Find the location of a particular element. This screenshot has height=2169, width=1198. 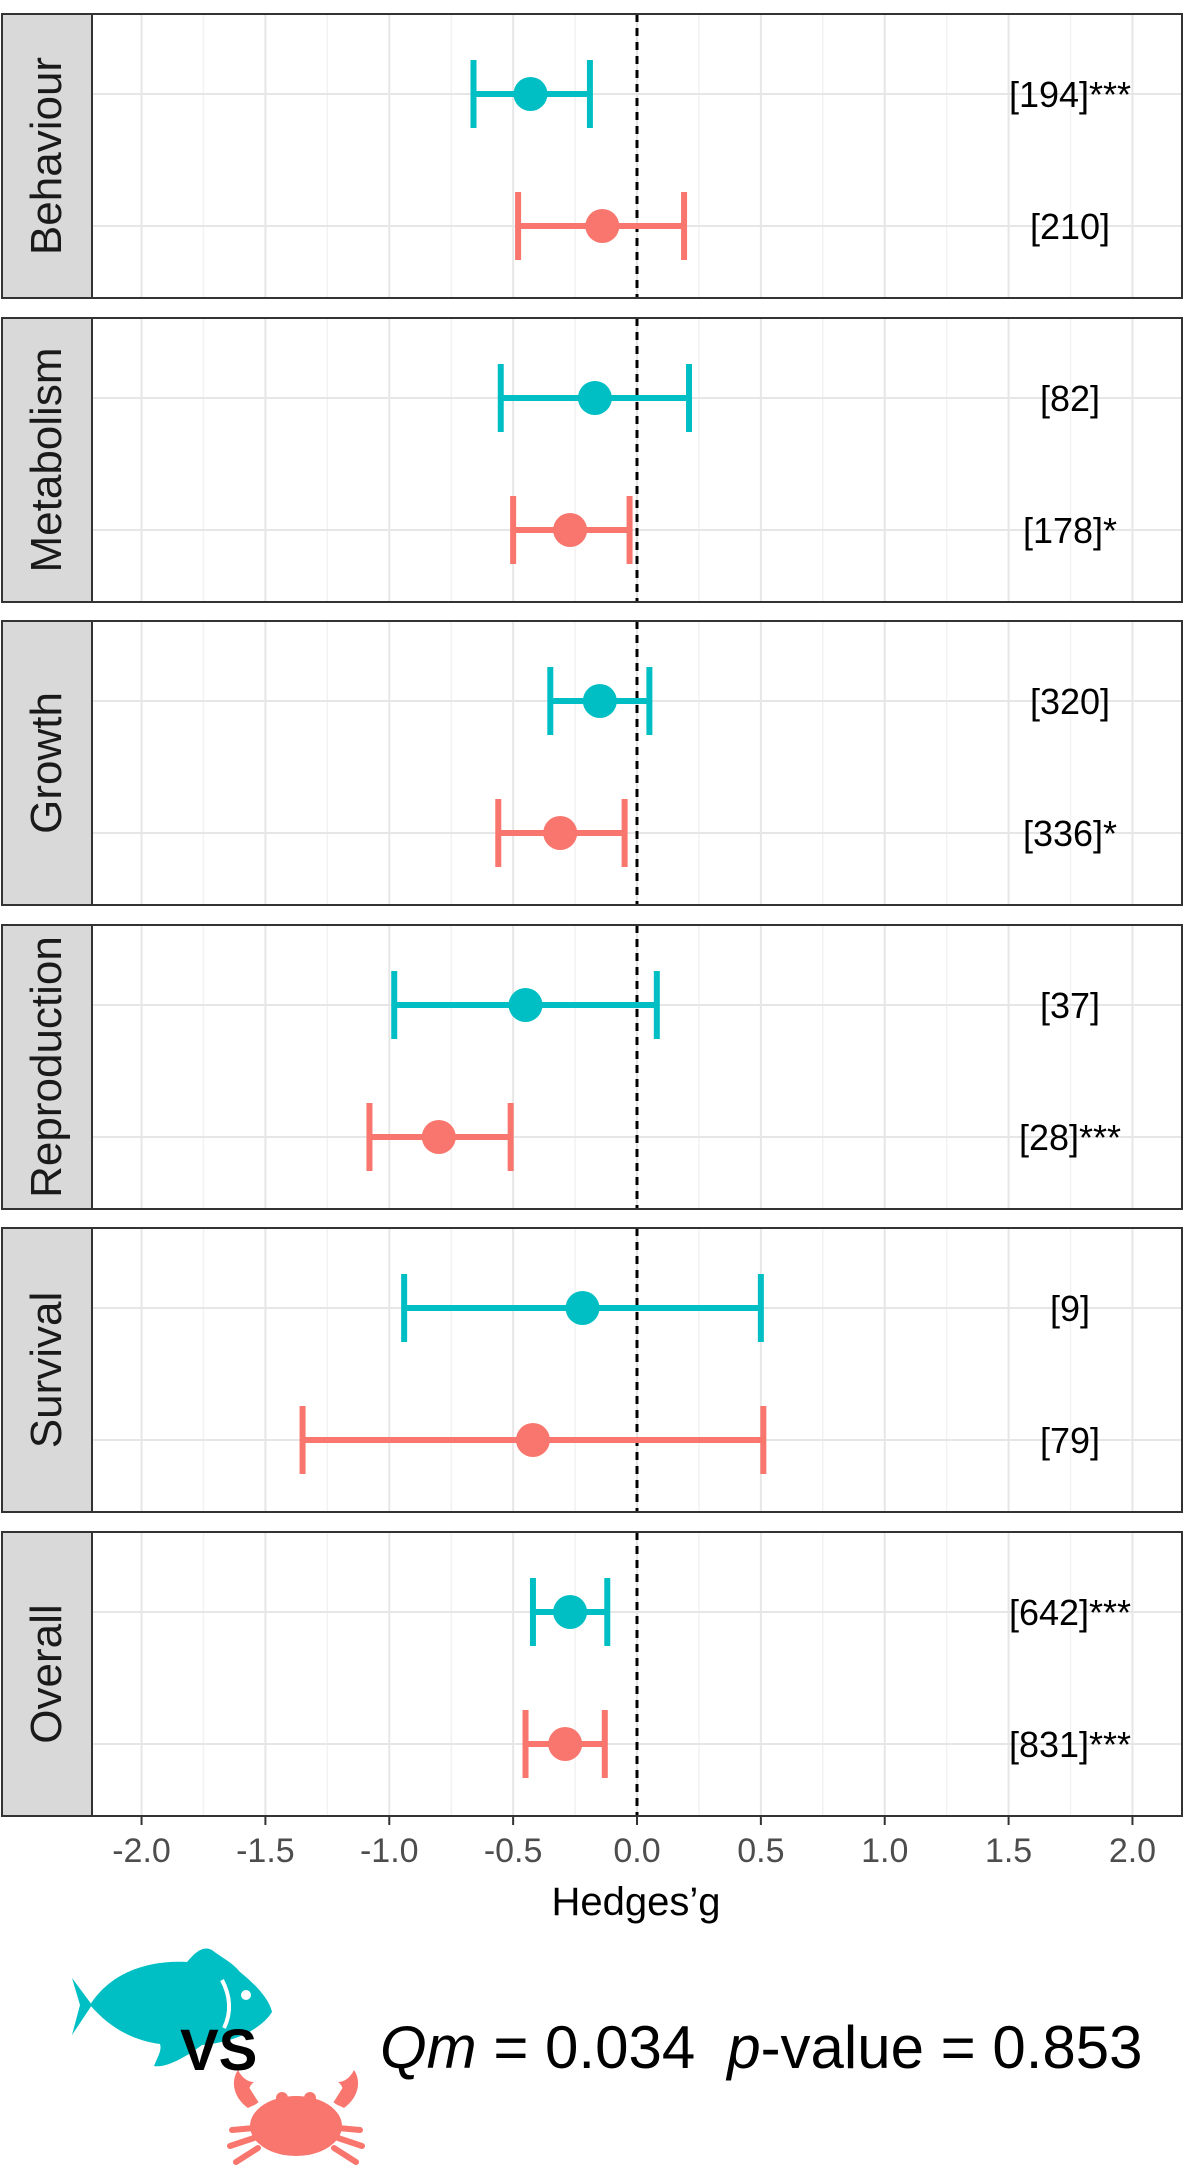

panel-metabolism: Metabolism [82] [178]* is located at coordinates (592, 460).